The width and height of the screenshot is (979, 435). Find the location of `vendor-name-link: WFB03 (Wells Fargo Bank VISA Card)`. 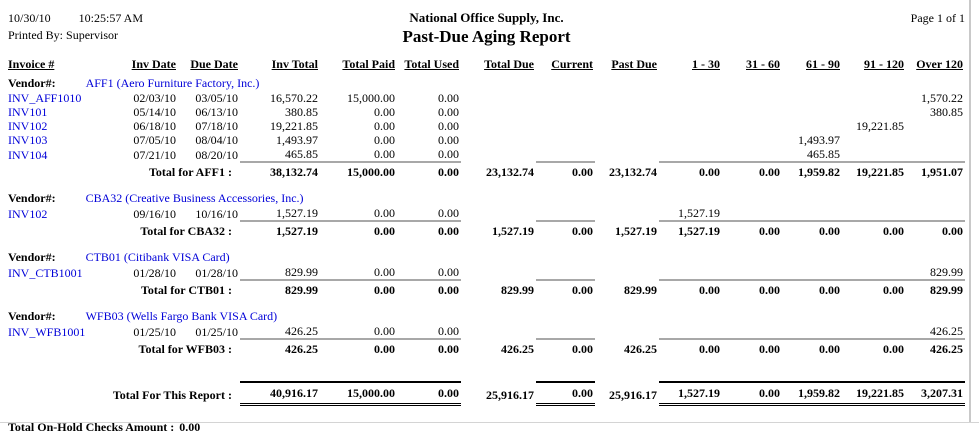

vendor-name-link: WFB03 (Wells Fargo Bank VISA Card) is located at coordinates (182, 316).